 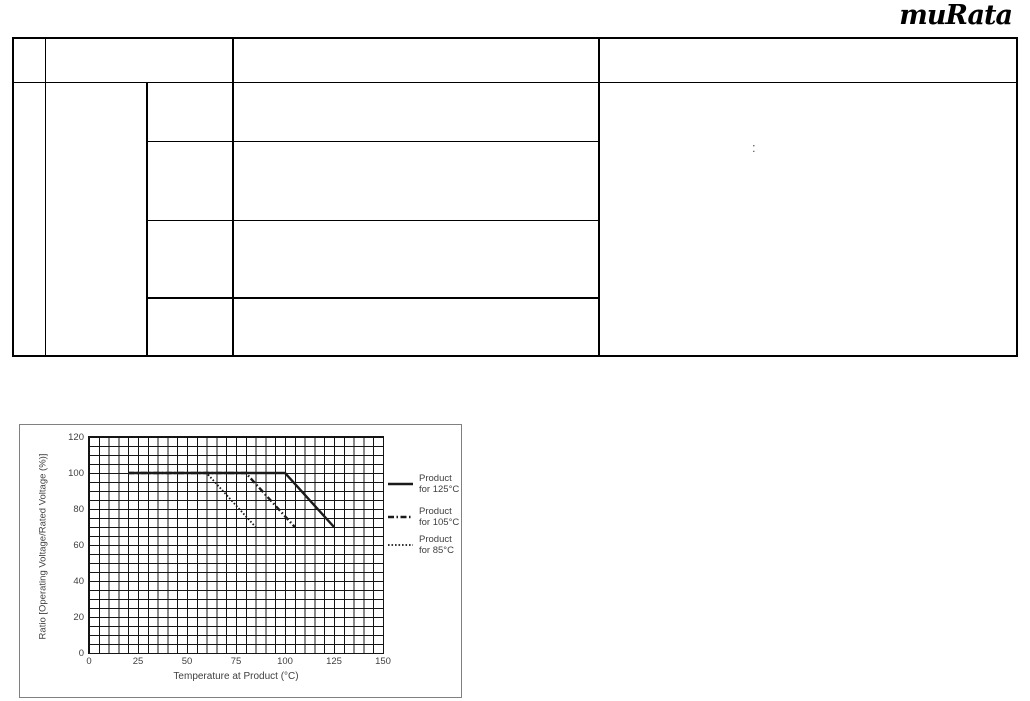 I want to click on murata-logo: muRata, so click(x=956, y=15).